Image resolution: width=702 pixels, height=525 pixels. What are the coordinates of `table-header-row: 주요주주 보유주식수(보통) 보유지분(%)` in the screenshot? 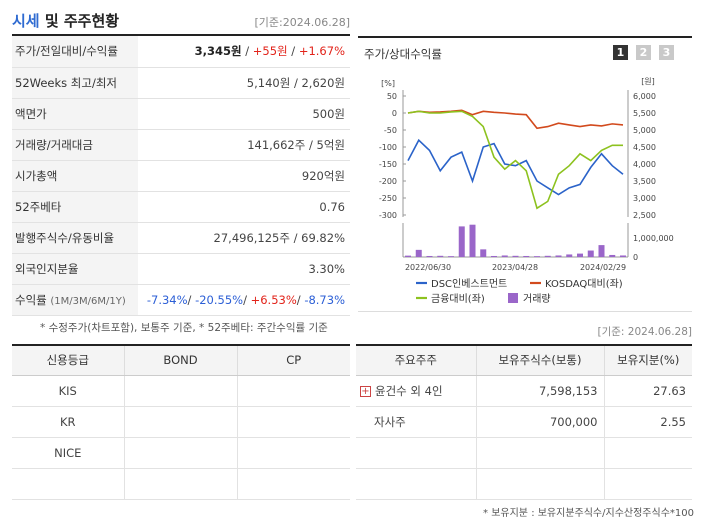 It's located at (524, 360).